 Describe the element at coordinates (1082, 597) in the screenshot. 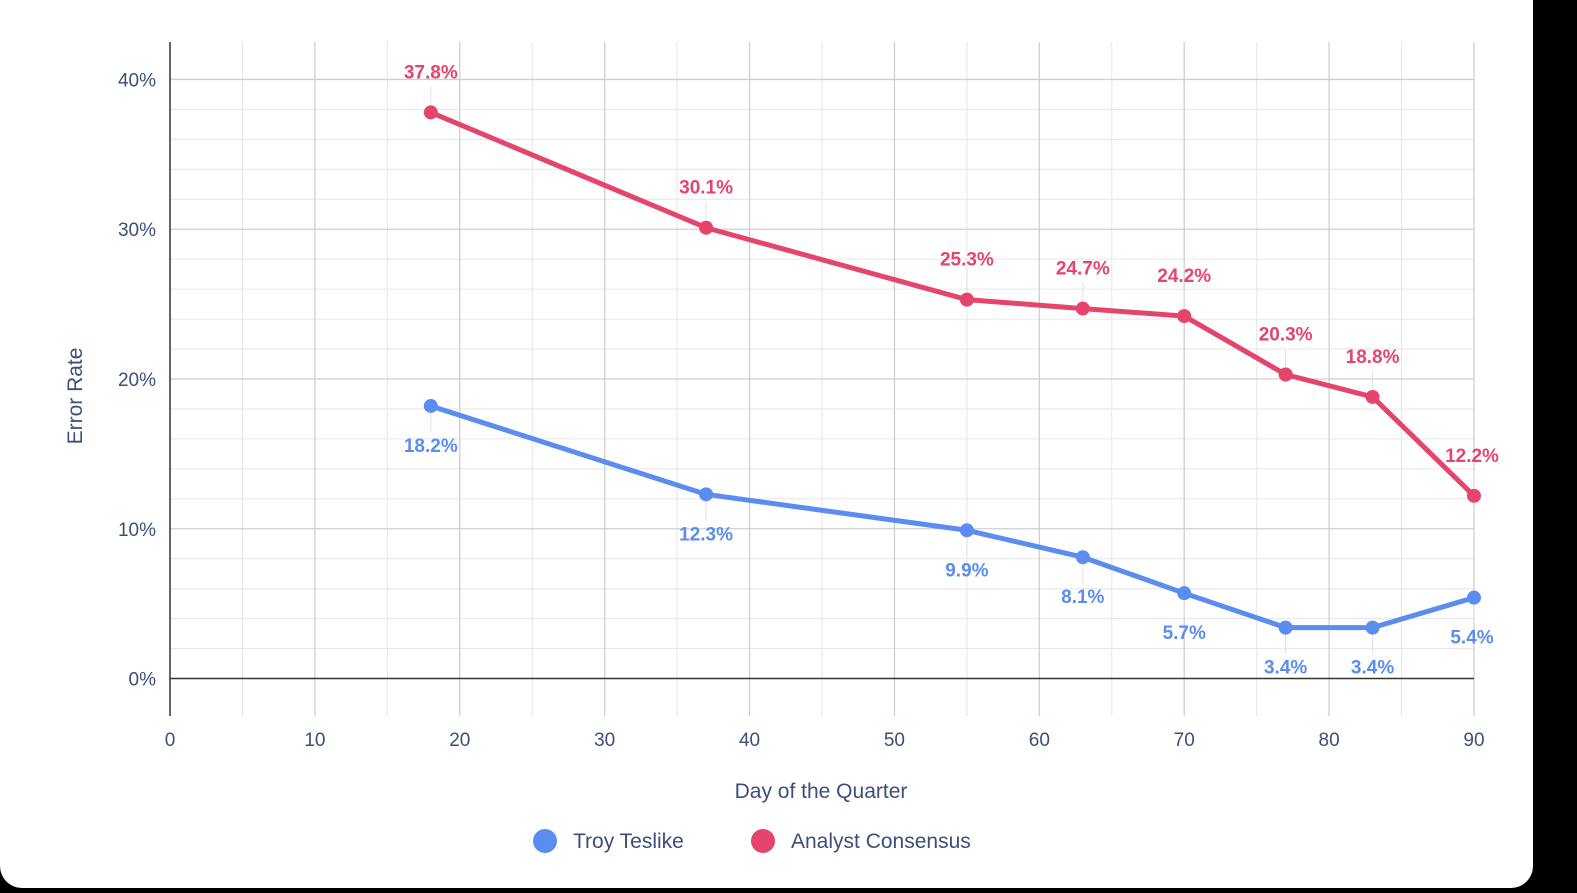

I see `troy-teslike-data-label: 8.1%` at that location.